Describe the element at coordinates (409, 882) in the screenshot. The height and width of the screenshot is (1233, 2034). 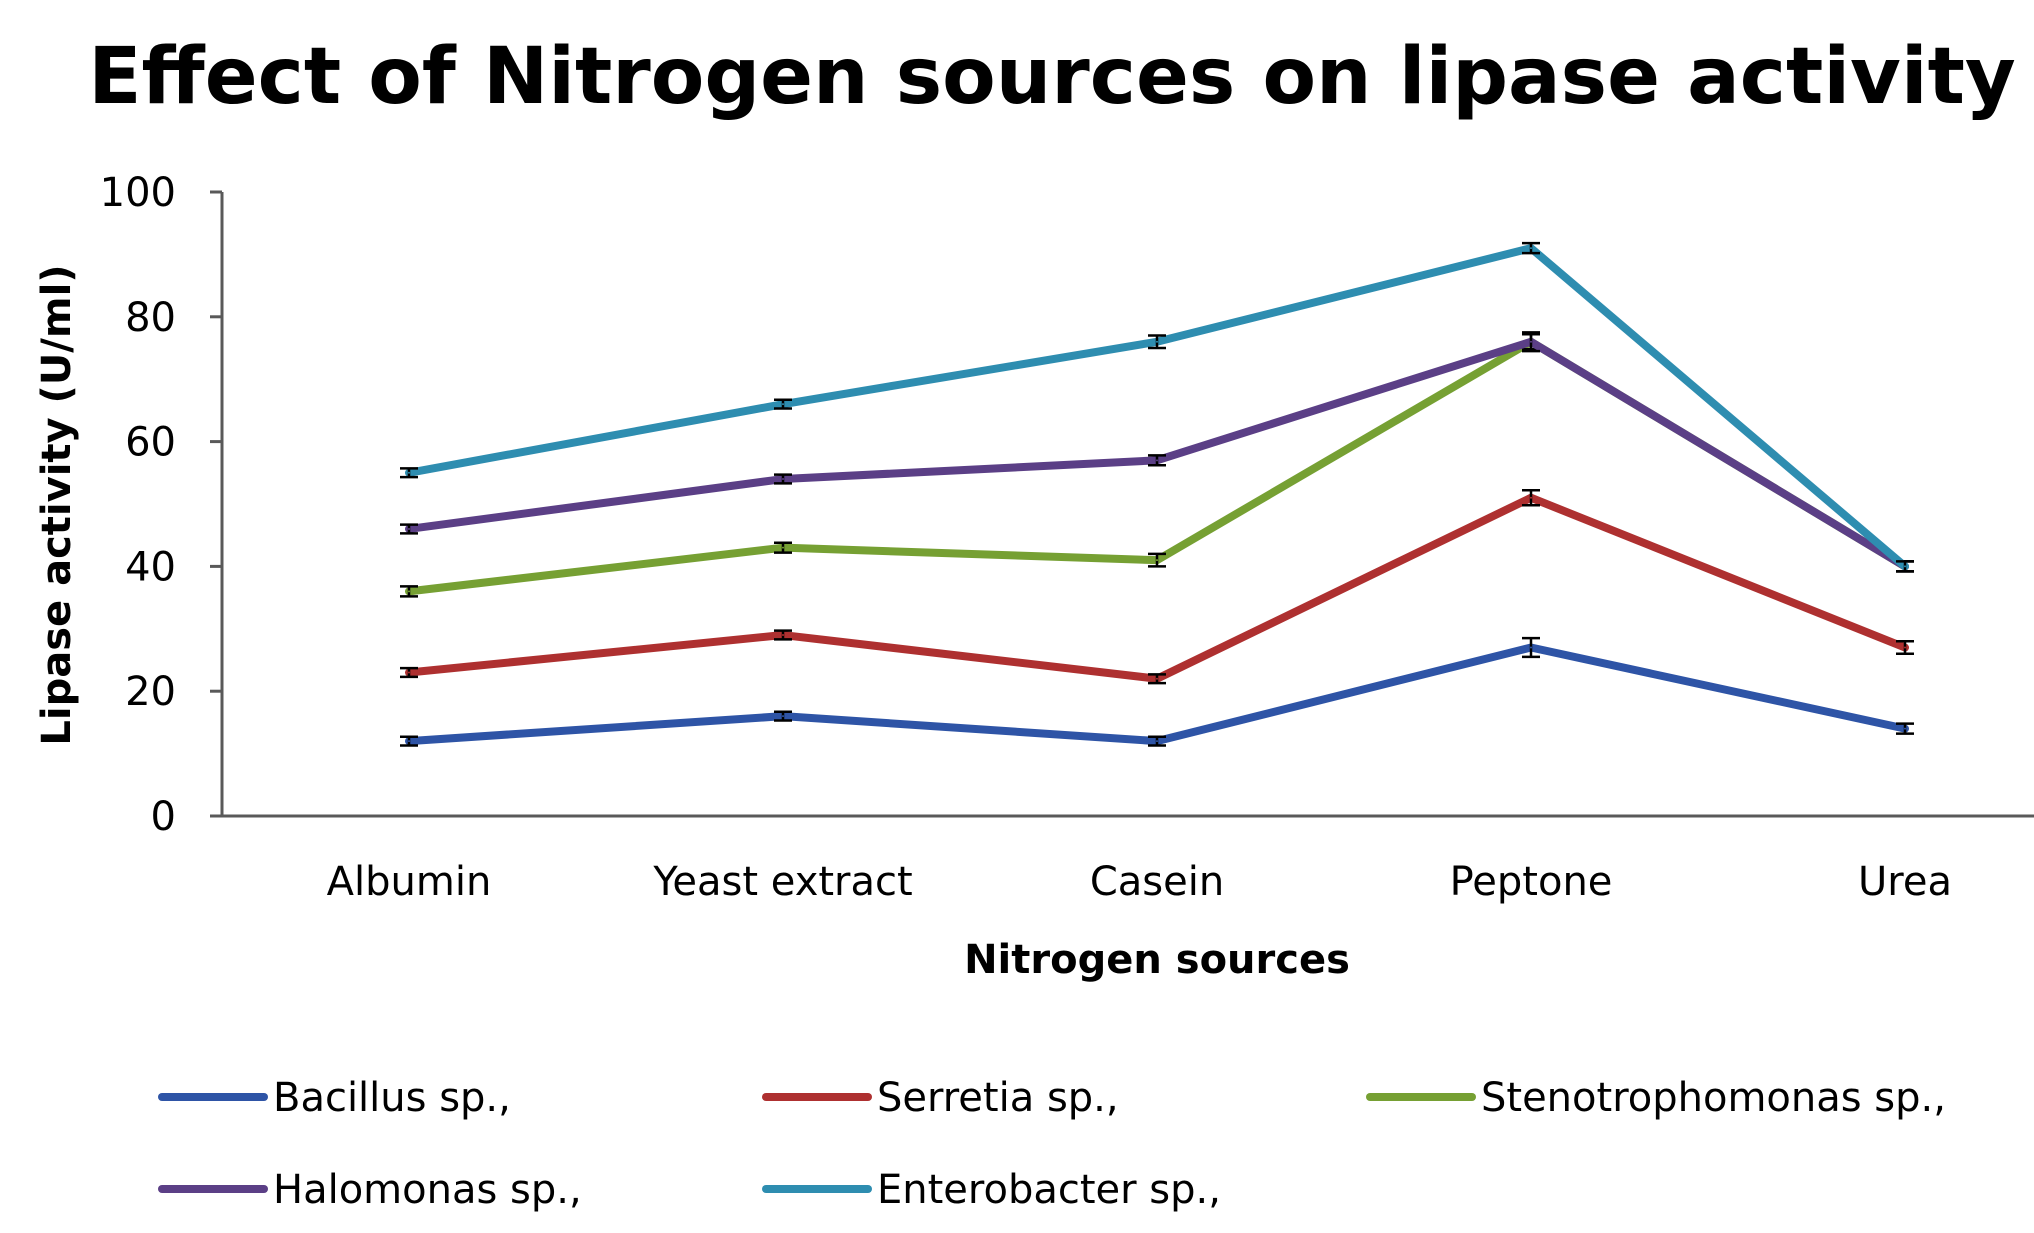
I see `x-tick-label: Albumin` at that location.